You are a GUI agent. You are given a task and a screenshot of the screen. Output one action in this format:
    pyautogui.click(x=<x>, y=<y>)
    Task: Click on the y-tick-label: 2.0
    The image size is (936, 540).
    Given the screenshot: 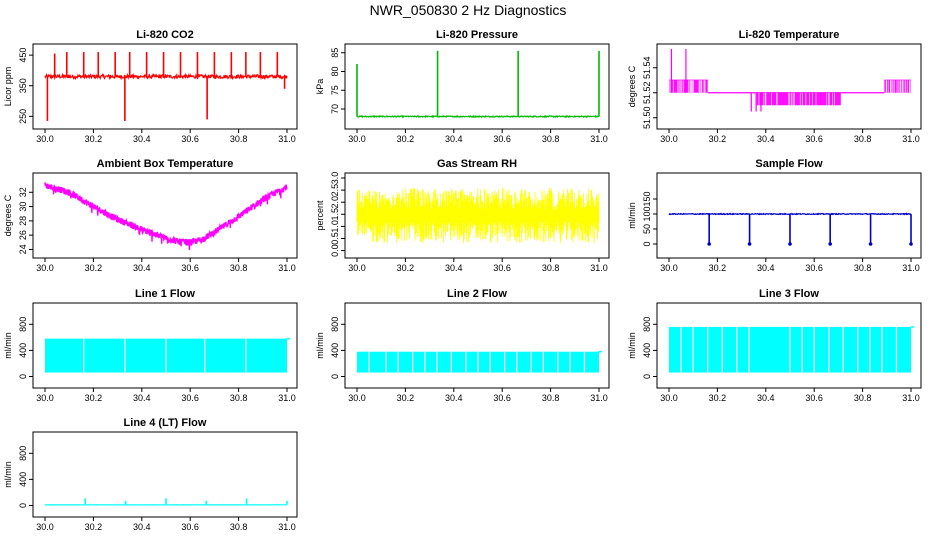 What is the action you would take?
    pyautogui.click(x=335, y=202)
    